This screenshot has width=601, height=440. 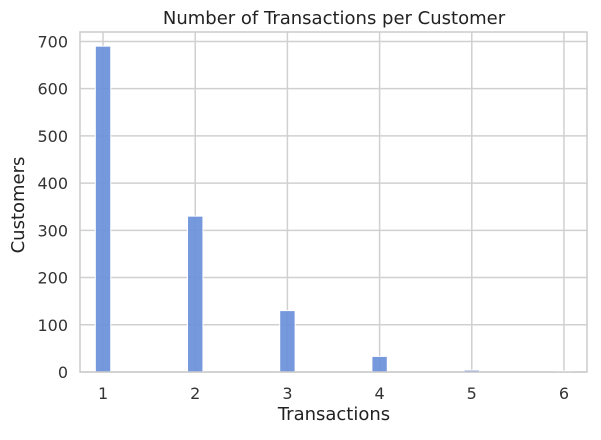 What do you see at coordinates (472, 393) in the screenshot?
I see `x-tick-label: 5` at bounding box center [472, 393].